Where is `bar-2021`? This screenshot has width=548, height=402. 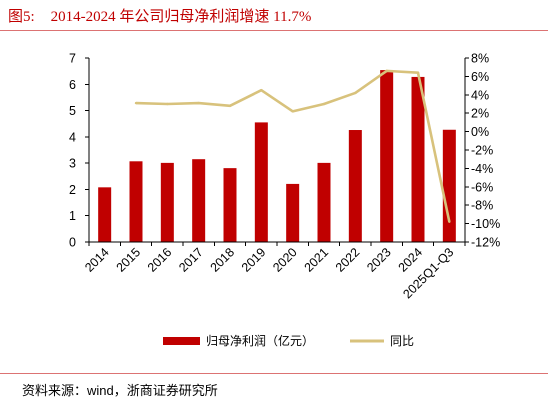
bar-2021 is located at coordinates (324, 202).